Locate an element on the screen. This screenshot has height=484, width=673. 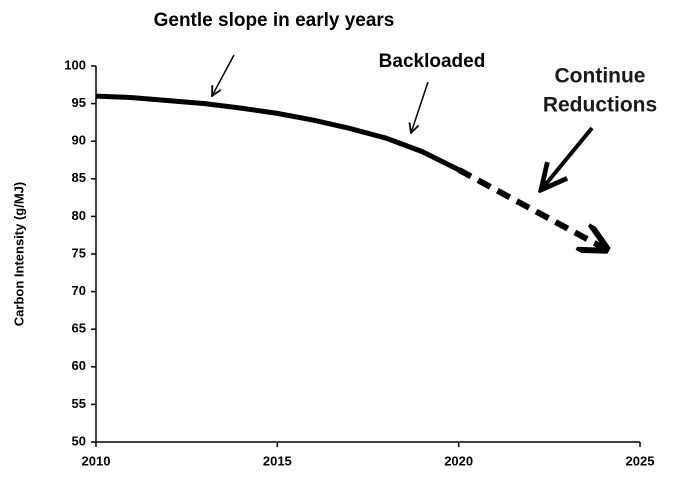
y-tick-label: 85 is located at coordinates (79, 177).